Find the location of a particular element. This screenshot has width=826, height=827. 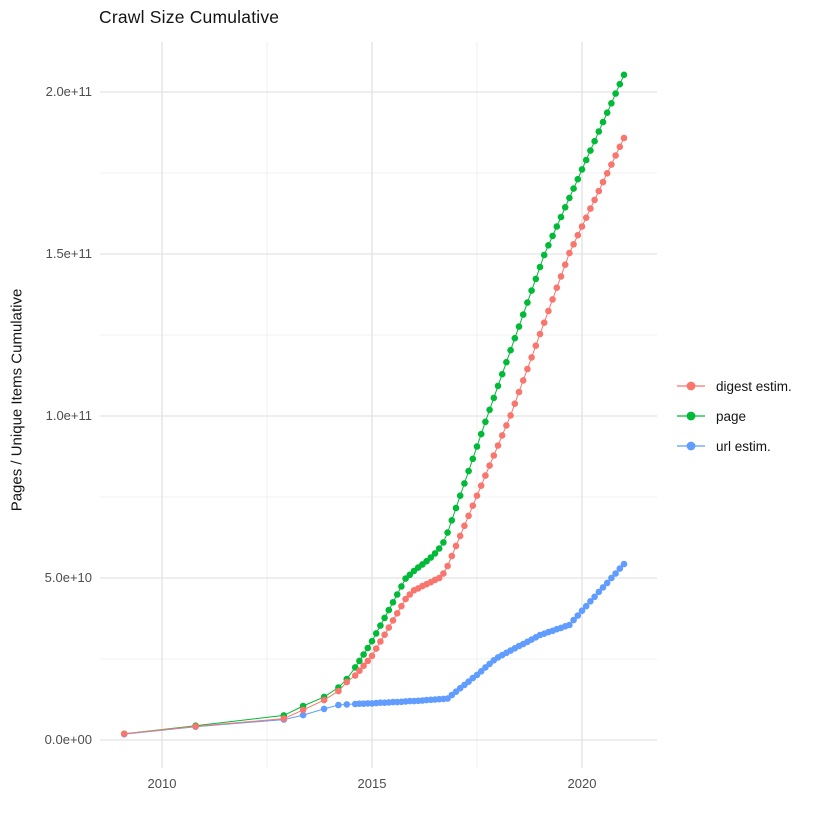

legend-item-url-estim: url estim. is located at coordinates (734, 446).